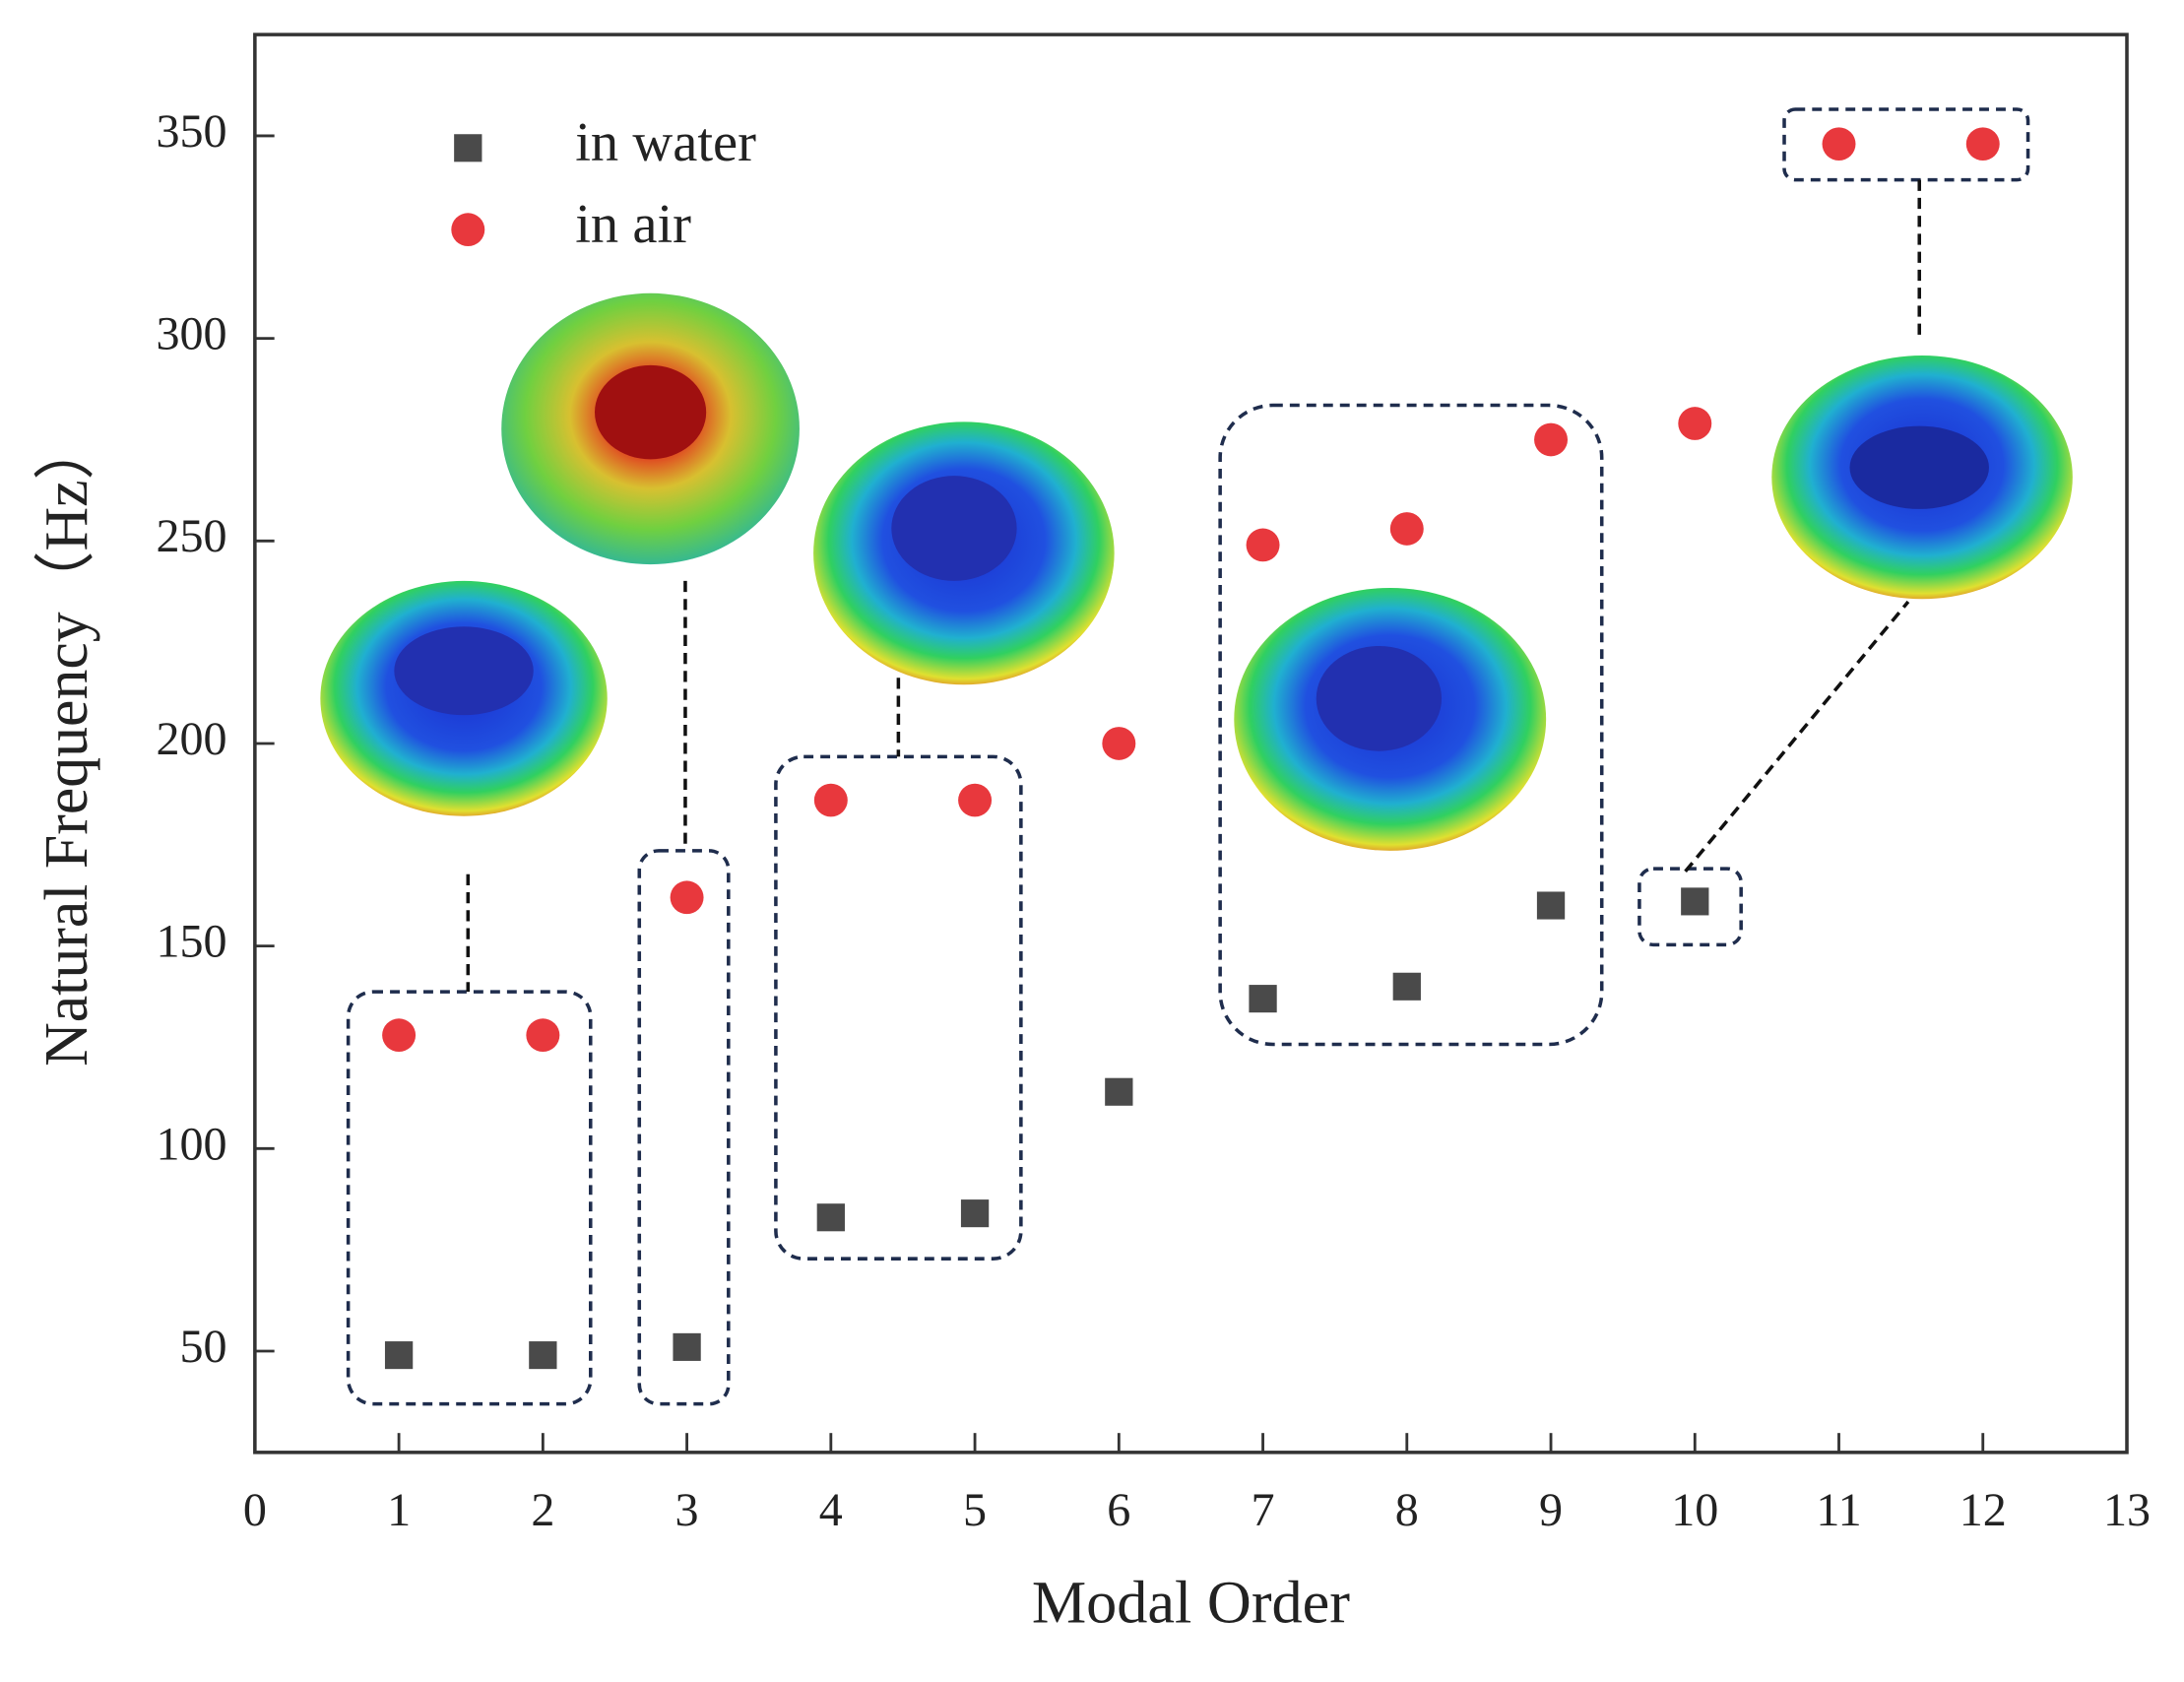  I want to click on y-tick-label: 150, so click(191, 942).